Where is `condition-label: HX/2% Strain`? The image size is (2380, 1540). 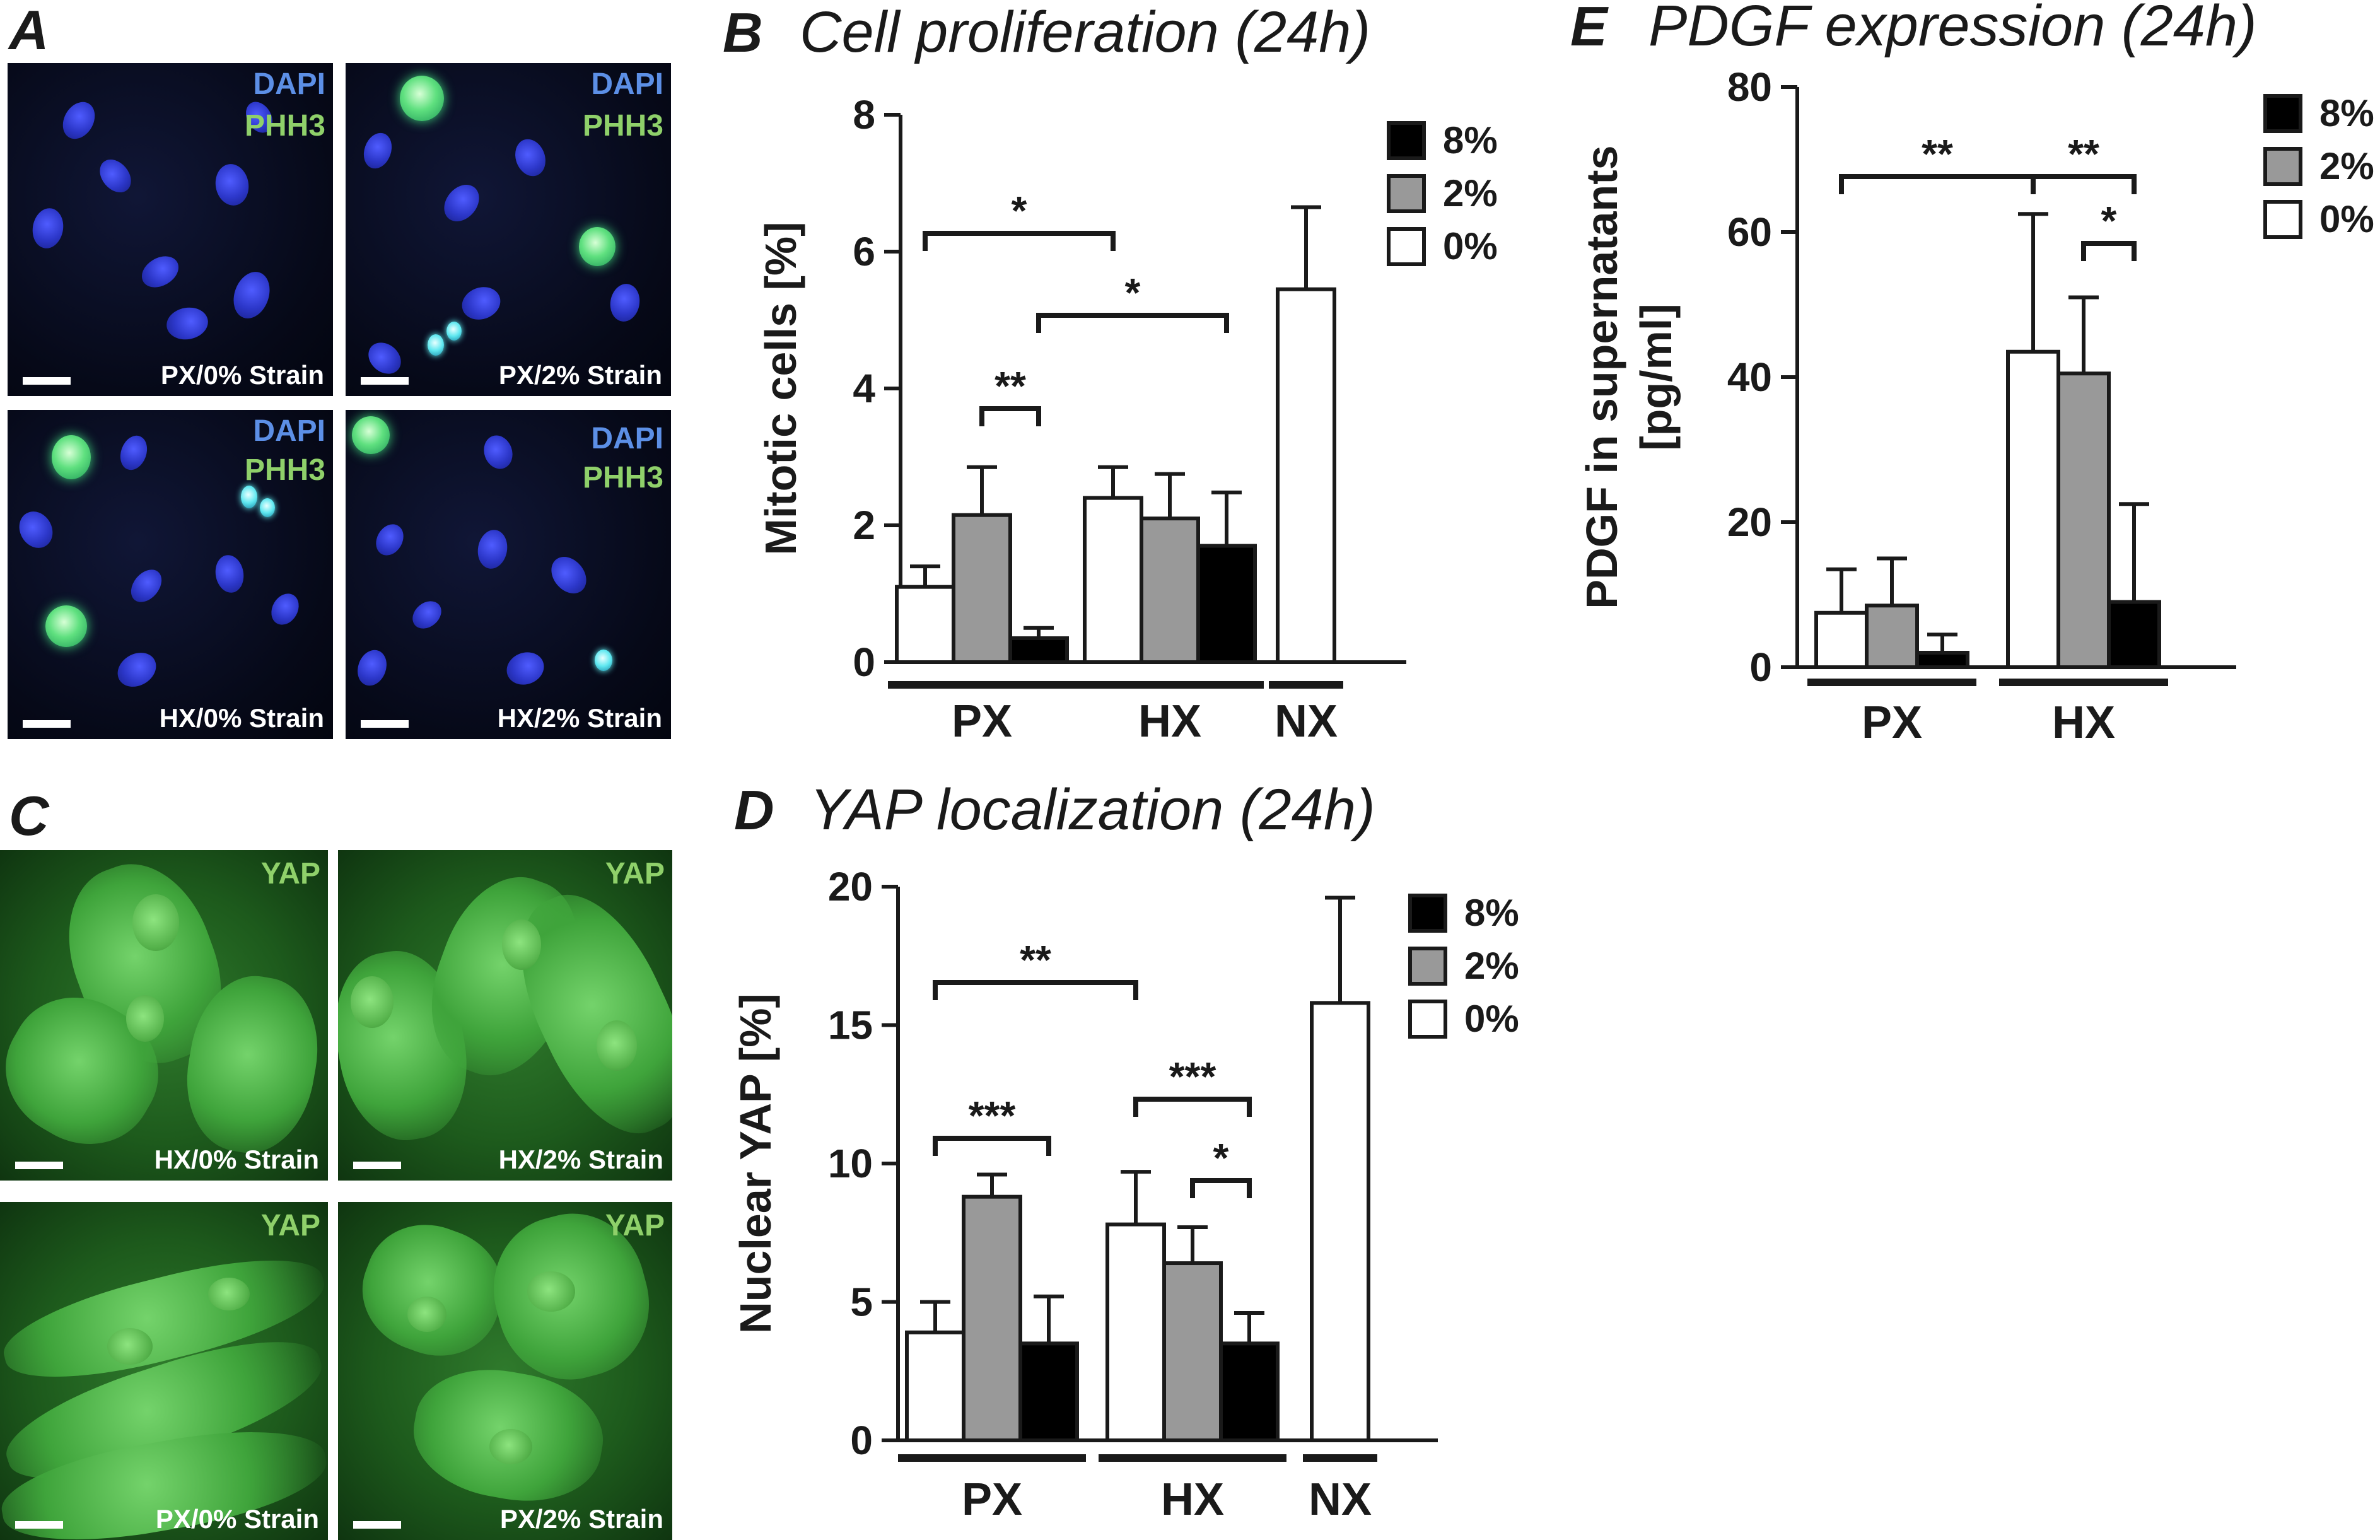
condition-label: HX/2% Strain is located at coordinates (580, 1159).